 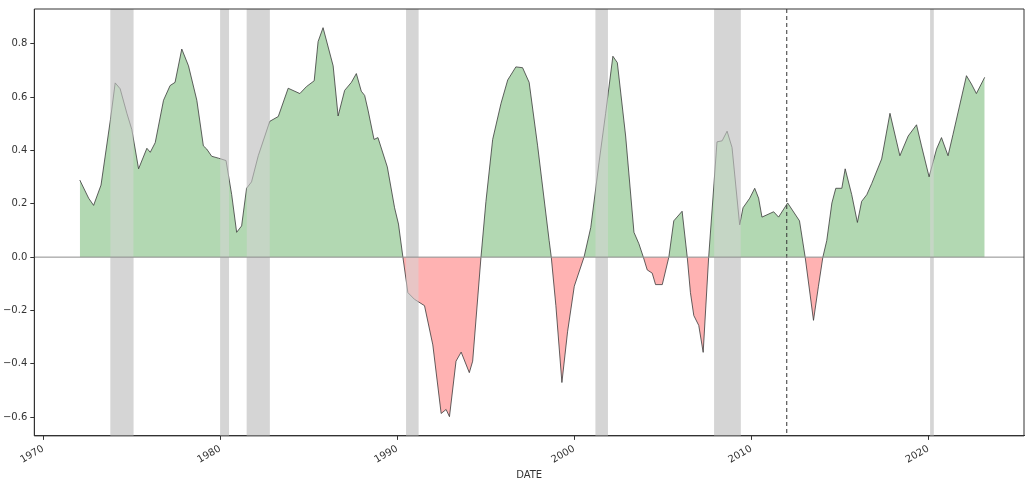 I want to click on x-axis-title: DATE, so click(x=529, y=474).